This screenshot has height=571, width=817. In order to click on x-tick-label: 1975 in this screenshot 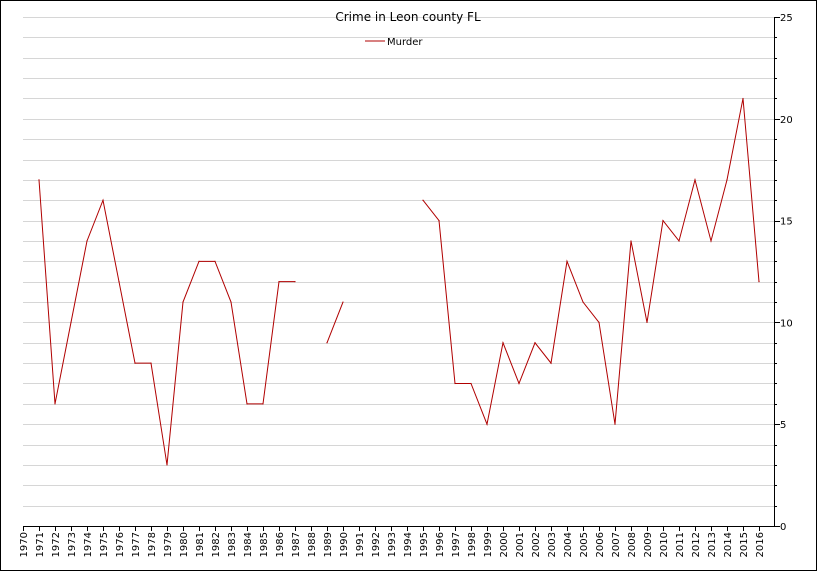, I will do `click(104, 544)`.